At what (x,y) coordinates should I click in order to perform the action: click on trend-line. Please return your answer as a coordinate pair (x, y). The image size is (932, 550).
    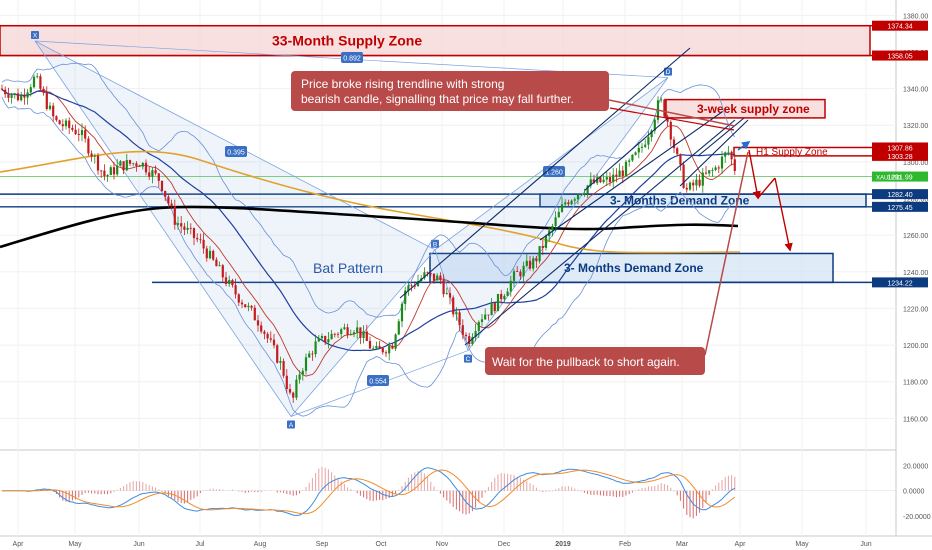
    Looking at the image, I should click on (600, 232).